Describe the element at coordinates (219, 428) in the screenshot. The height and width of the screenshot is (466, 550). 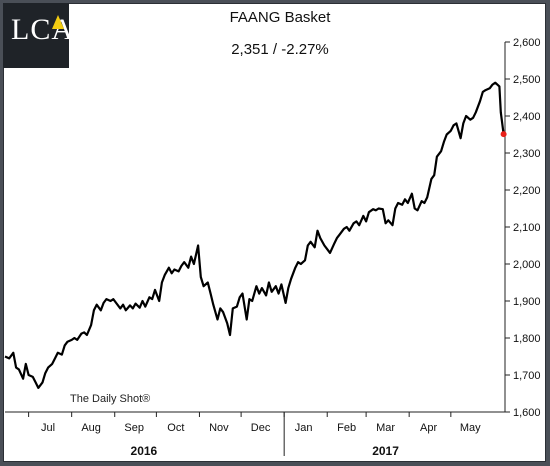
I see `x-tick-label: Nov` at that location.